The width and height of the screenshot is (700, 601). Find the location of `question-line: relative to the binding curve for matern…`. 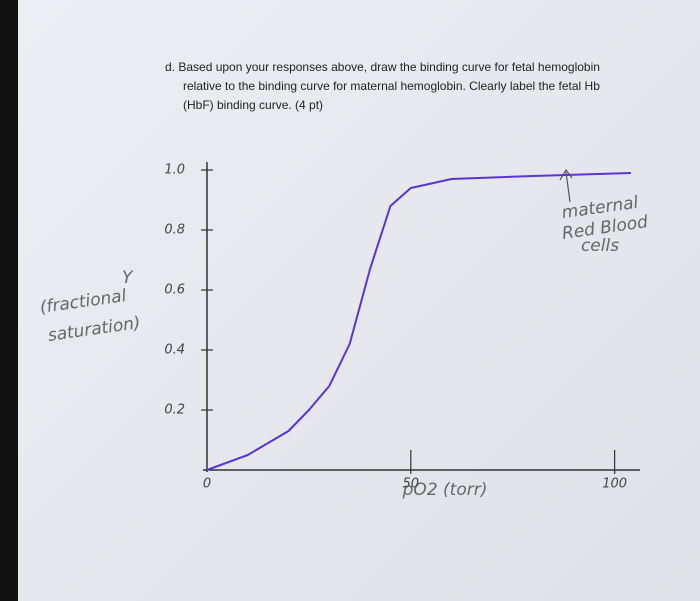

question-line: relative to the binding curve for matern… is located at coordinates (391, 86).